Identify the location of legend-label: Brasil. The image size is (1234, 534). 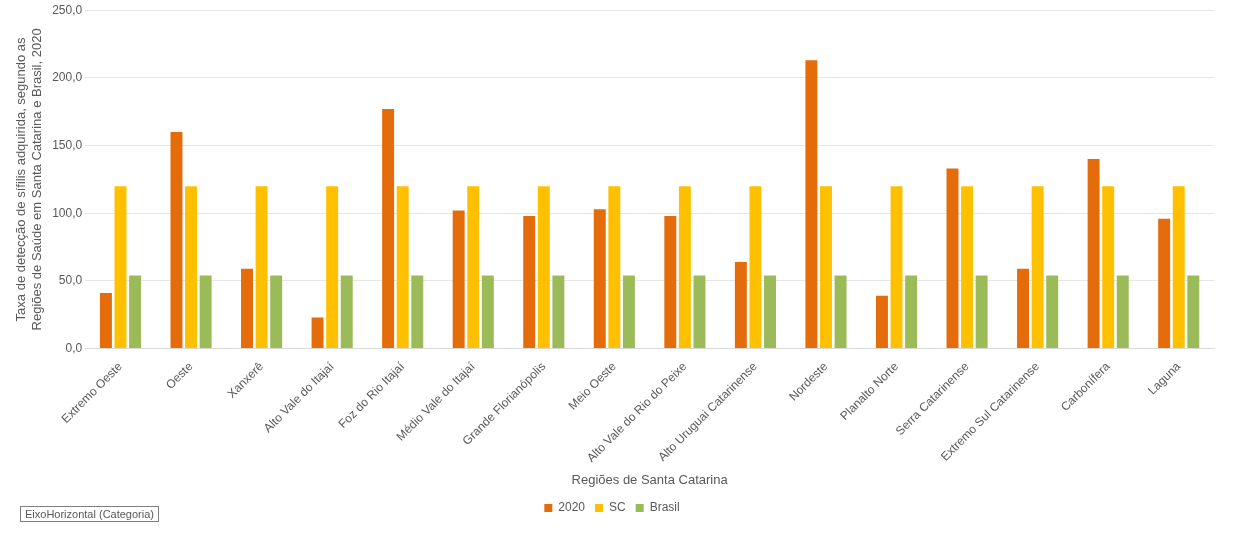
(664, 507).